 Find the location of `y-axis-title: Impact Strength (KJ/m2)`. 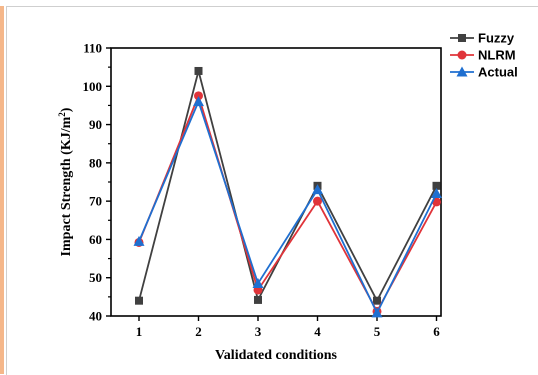

y-axis-title: Impact Strength (KJ/m2) is located at coordinates (65, 181).